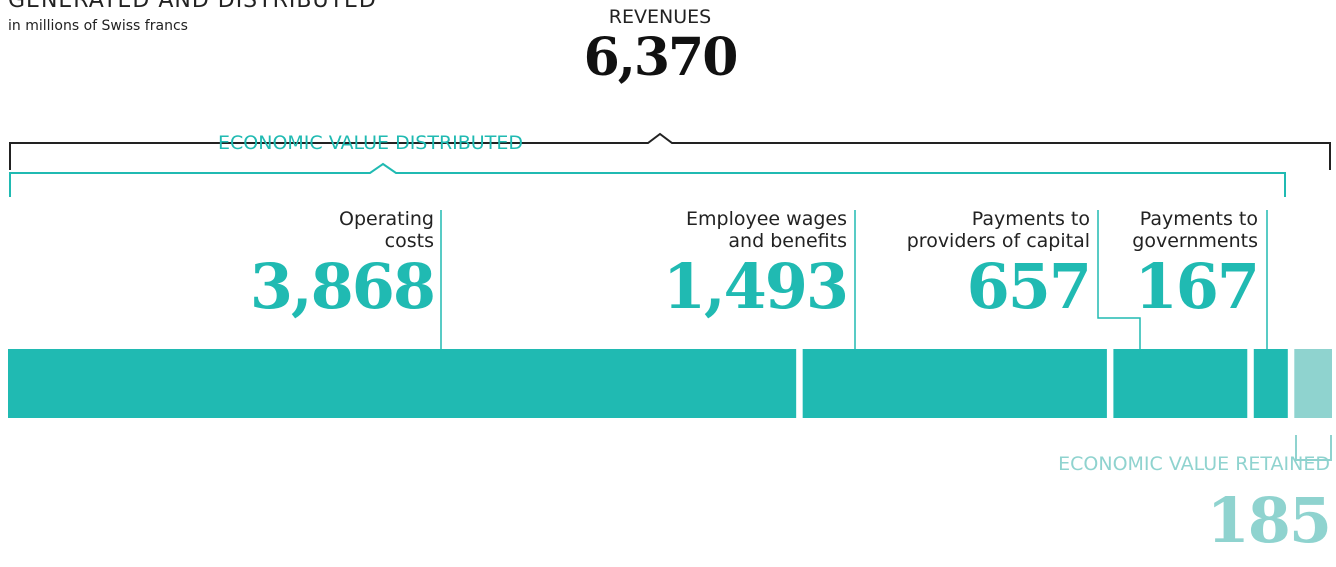  Describe the element at coordinates (660, 17) in the screenshot. I see `total-label: REVENUES` at that location.